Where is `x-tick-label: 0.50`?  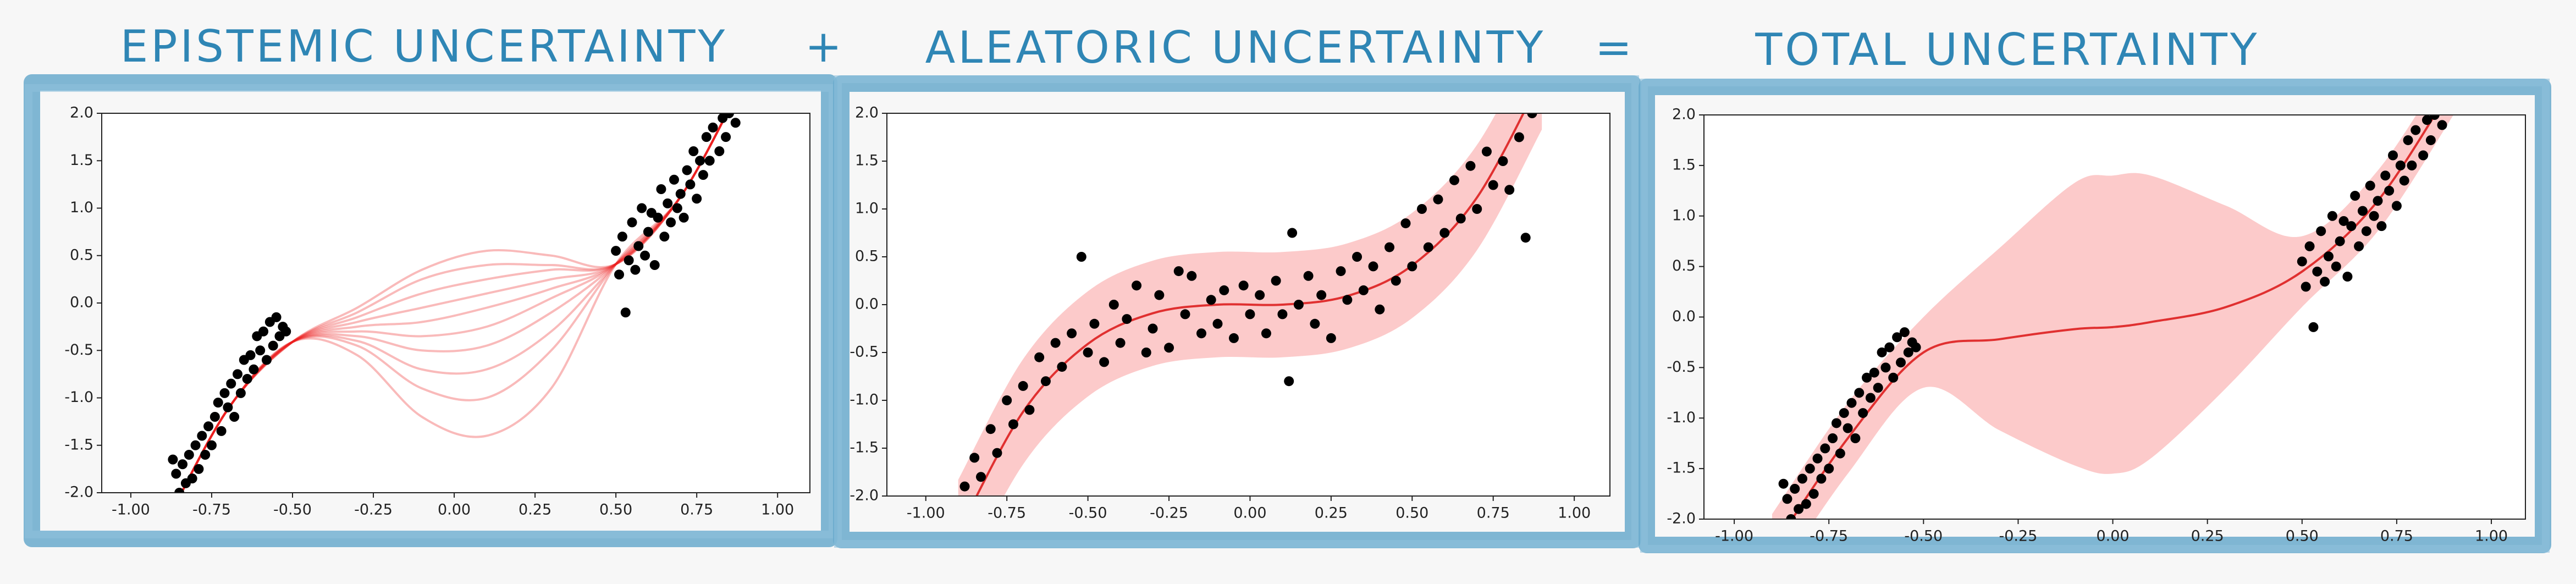 x-tick-label: 0.50 is located at coordinates (1411, 513).